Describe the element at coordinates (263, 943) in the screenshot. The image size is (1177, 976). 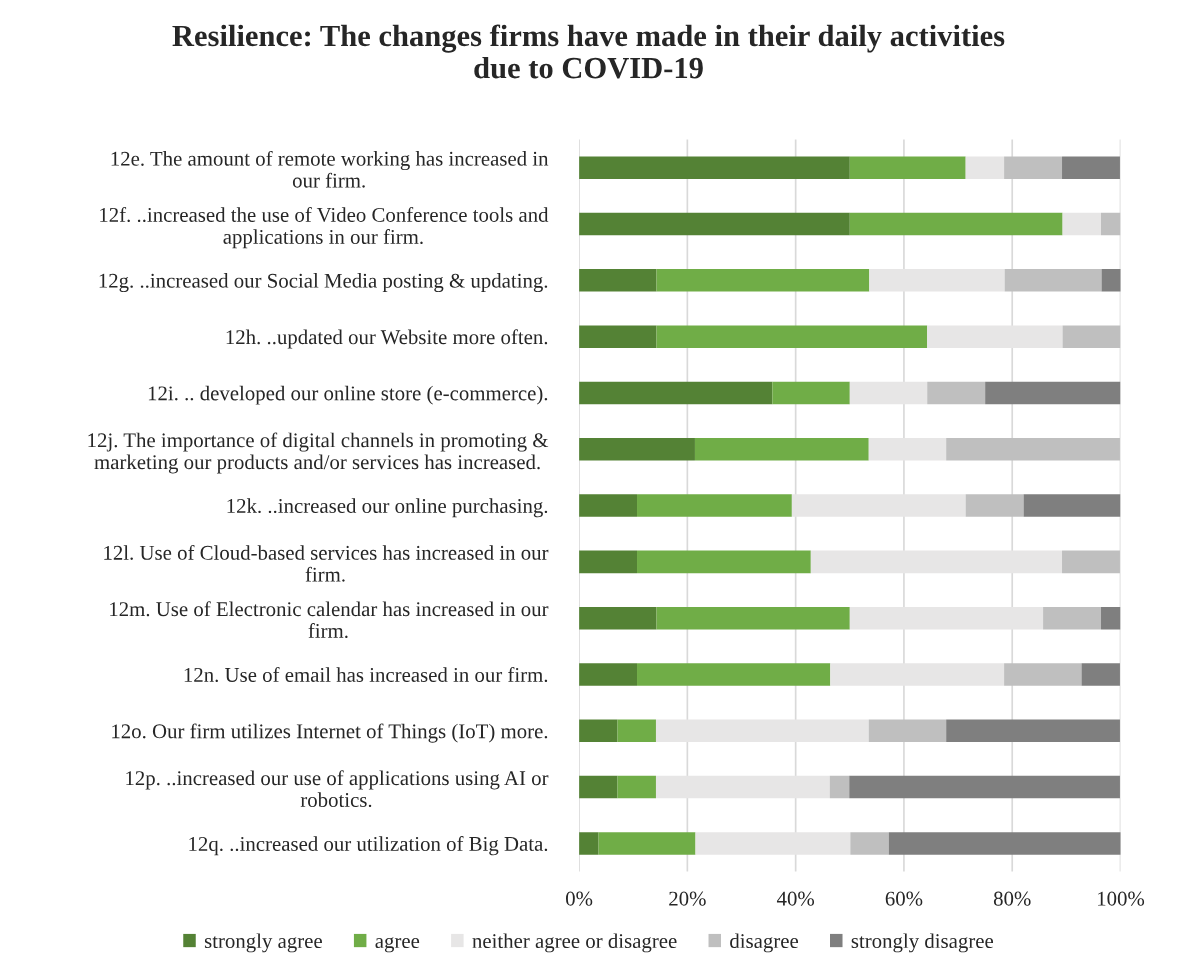
I see `legend-label: strongly agree` at that location.